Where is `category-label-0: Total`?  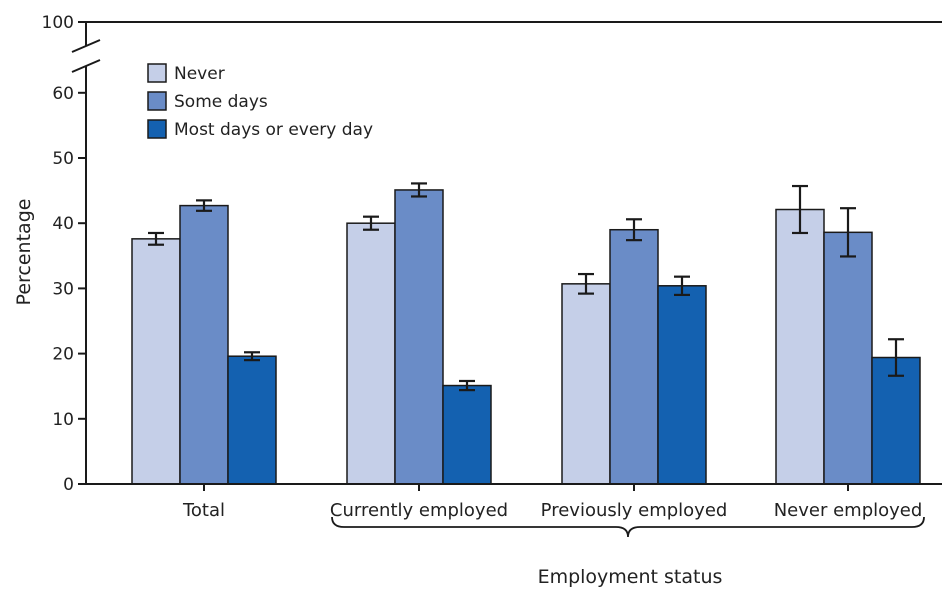
category-label-0: Total is located at coordinates (203, 510).